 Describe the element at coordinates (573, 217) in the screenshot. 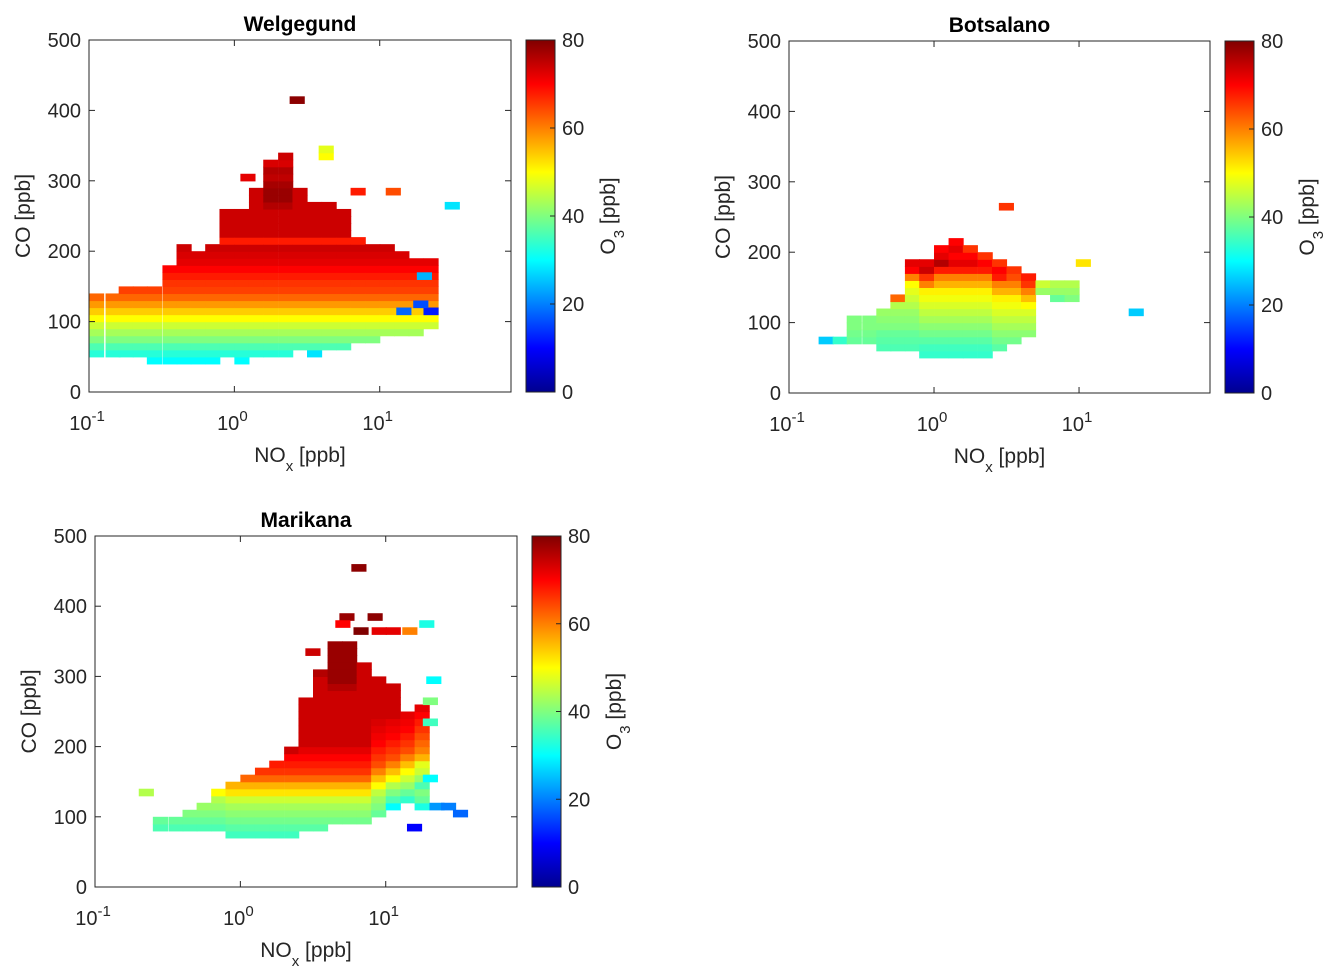

I see `colorbar-tick-label: 40` at that location.